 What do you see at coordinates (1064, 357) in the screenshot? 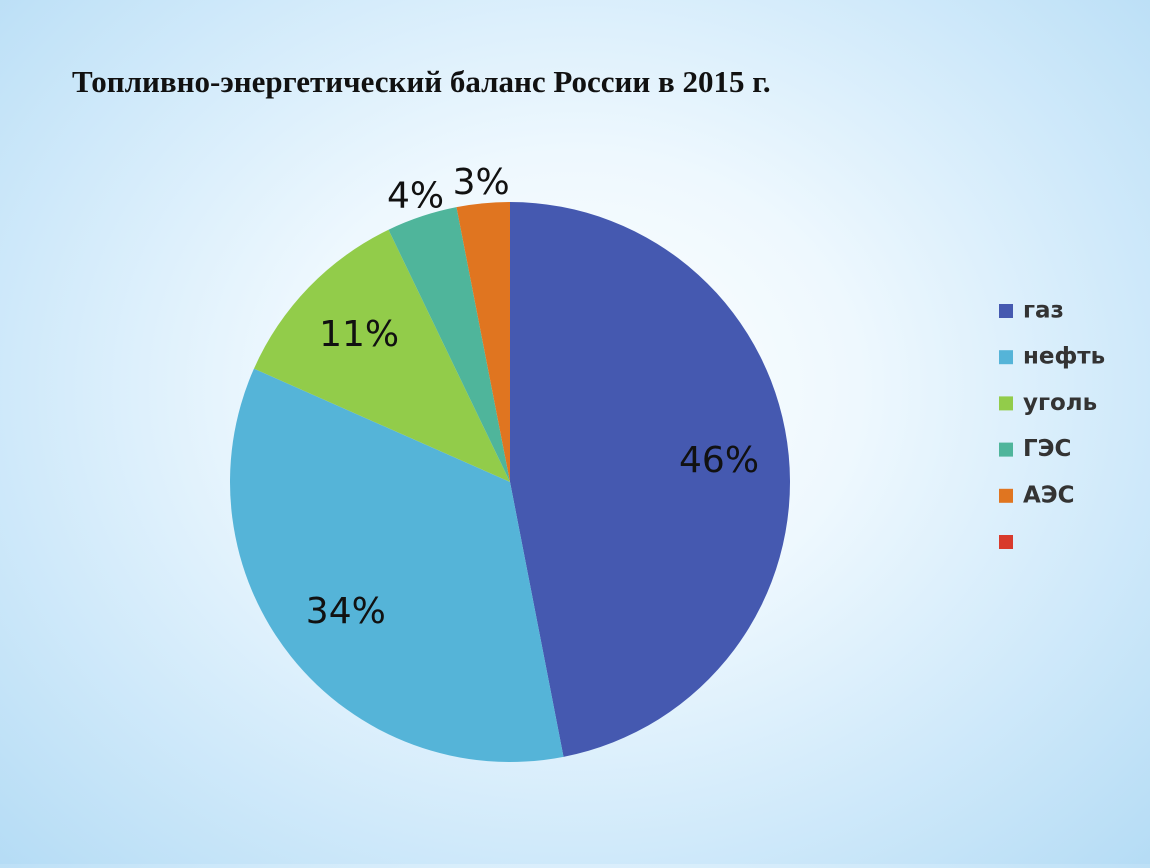
I see `legend-label: нефть` at bounding box center [1064, 357].